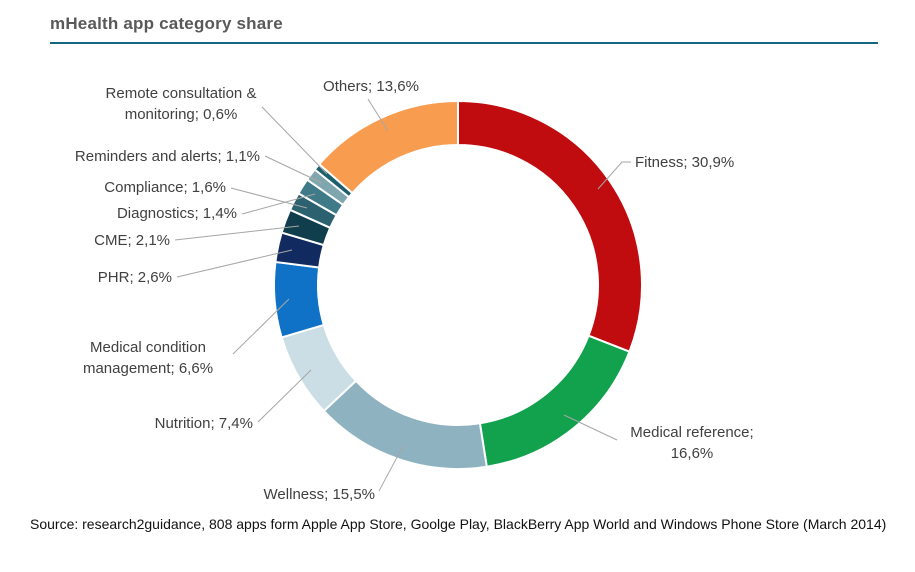 Image resolution: width=915 pixels, height=572 pixels. Describe the element at coordinates (237, 233) in the screenshot. I see `leader-line-cme` at that location.